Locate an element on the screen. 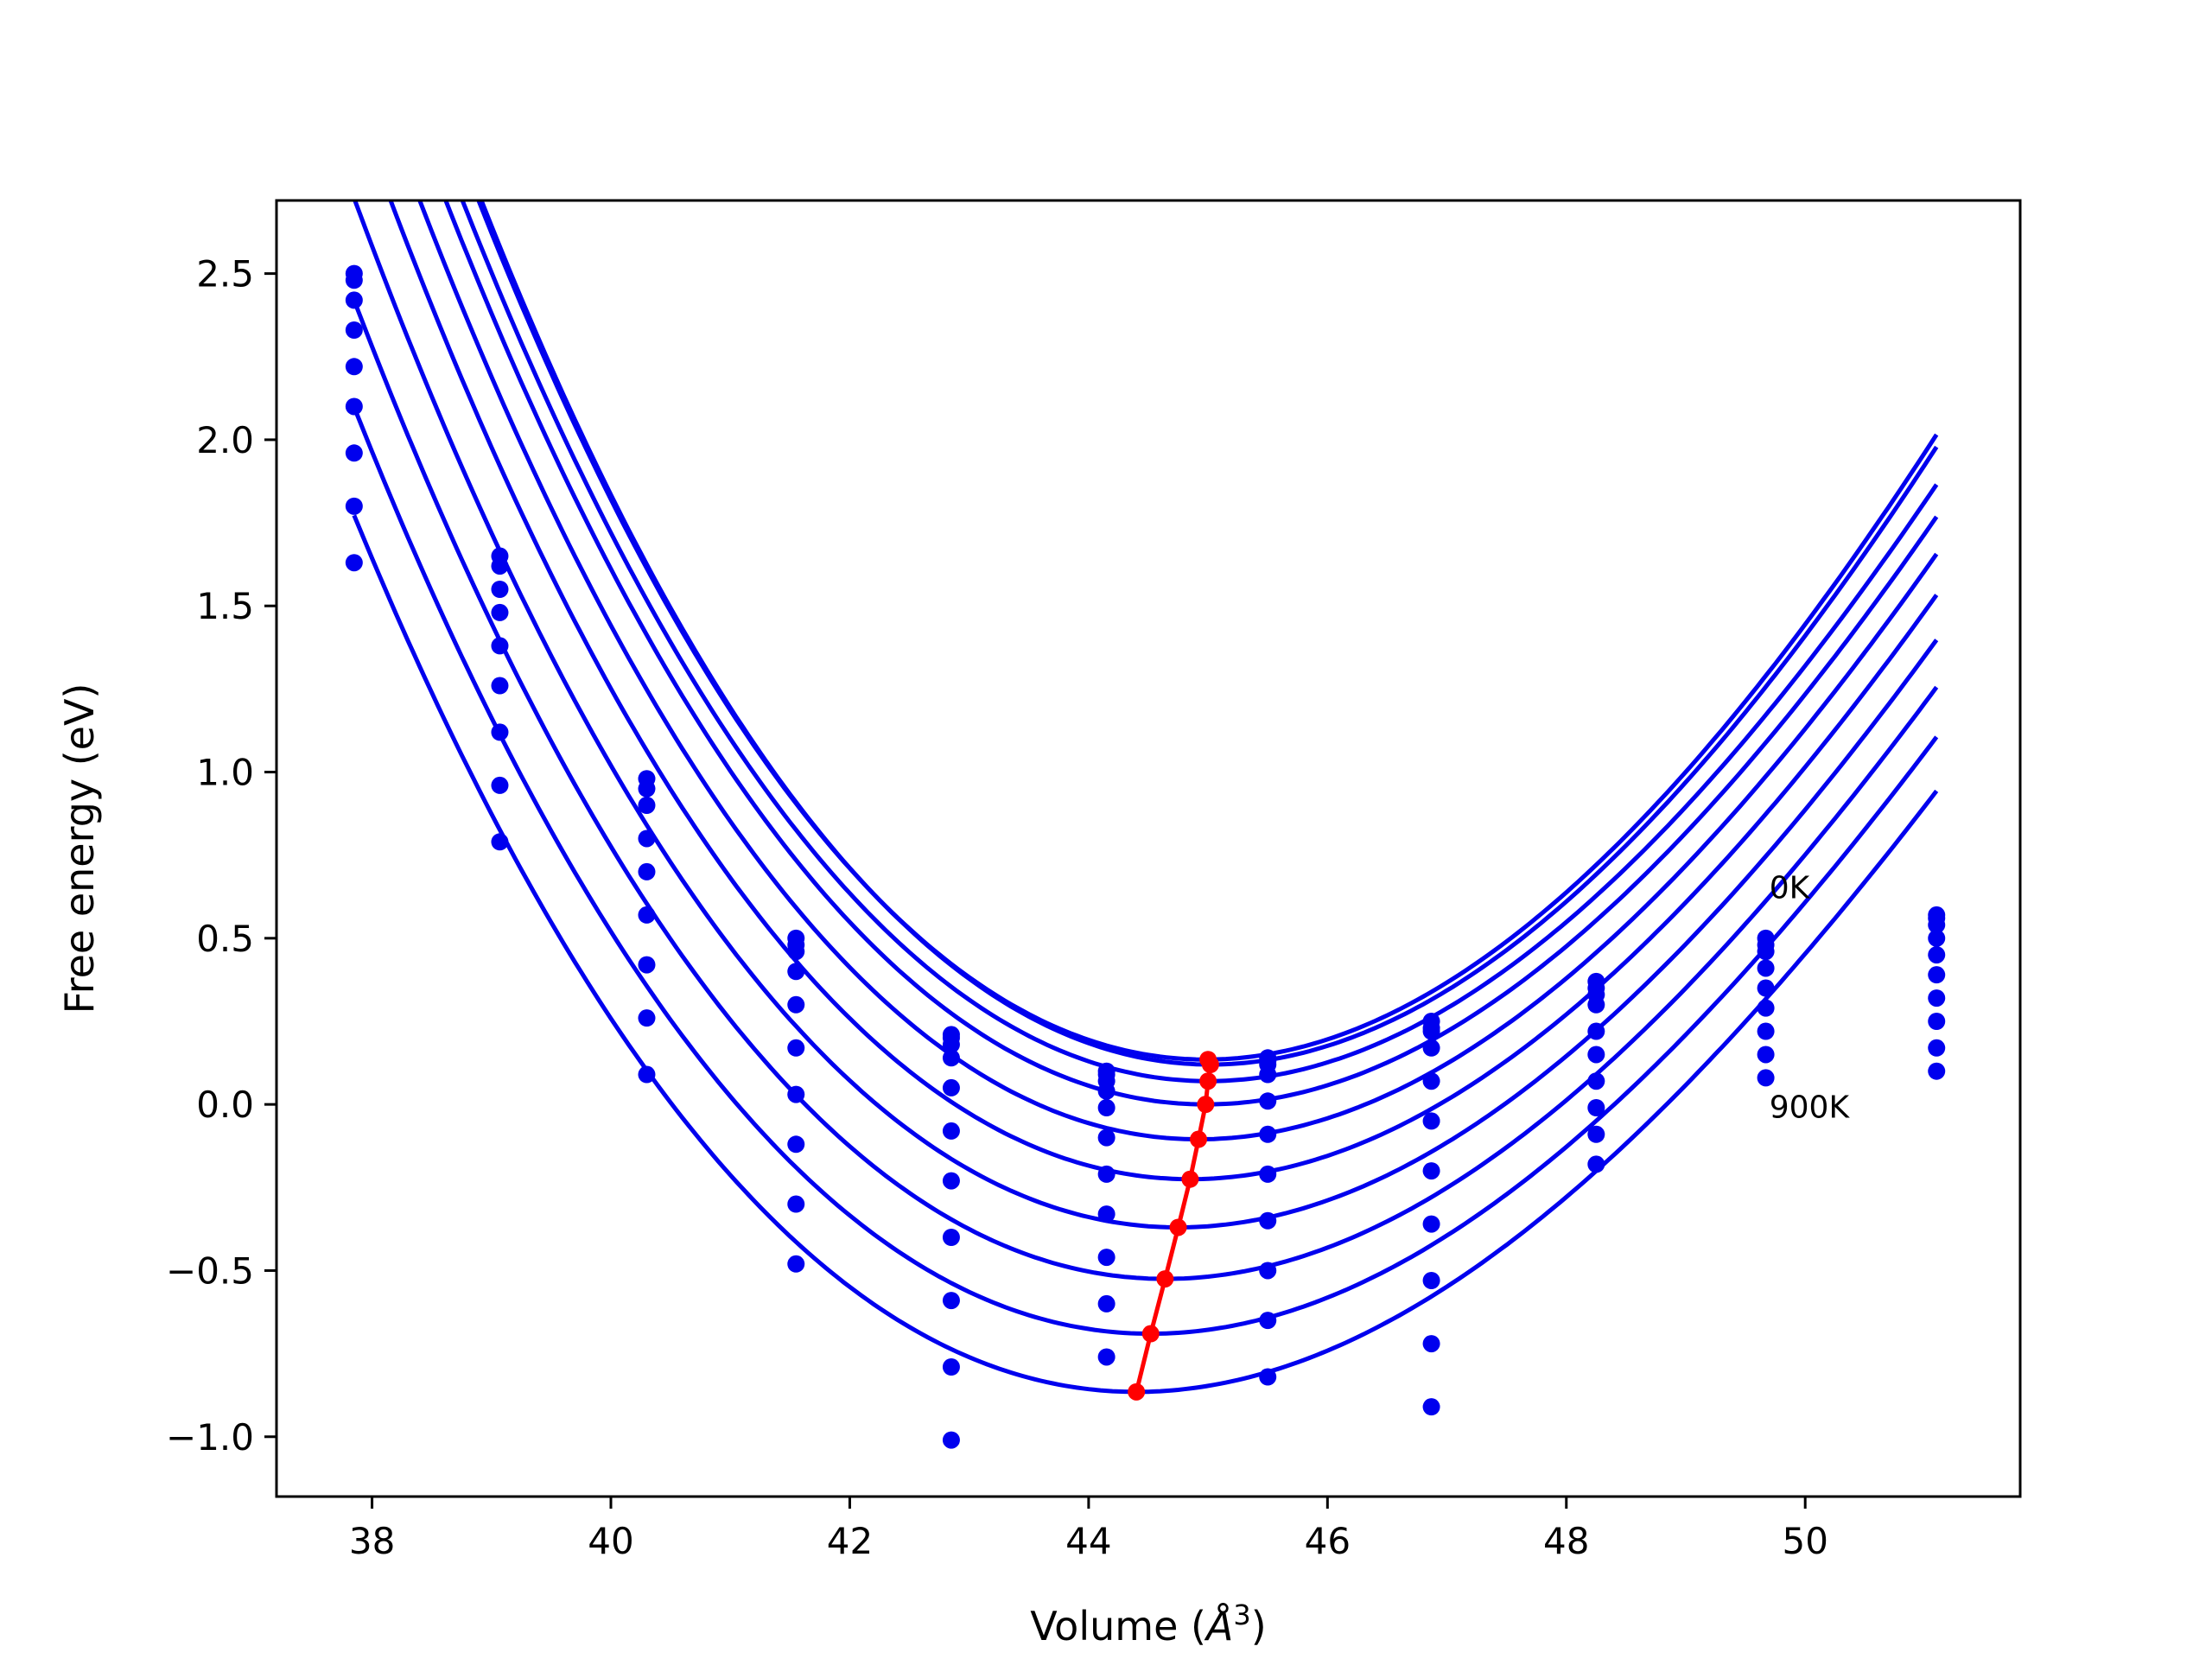 Image resolution: width=2212 pixels, height=1659 pixels. y-tick-label: 1.5 is located at coordinates (225, 606).